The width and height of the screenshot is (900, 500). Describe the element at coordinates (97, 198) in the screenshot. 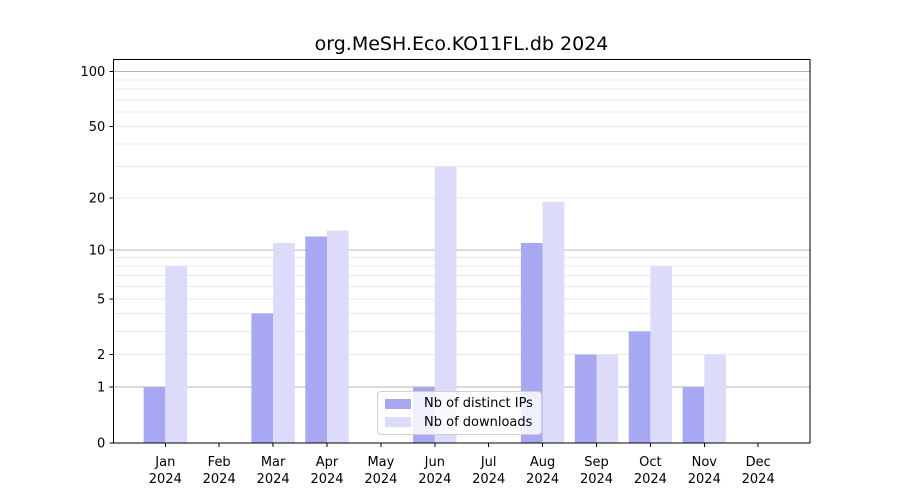

I see `y-tick-label: 20` at that location.